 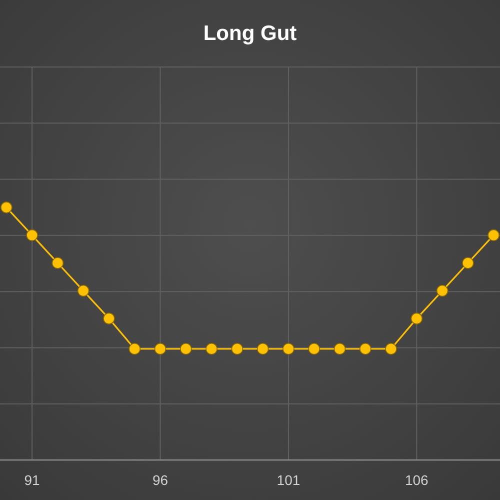 What do you see at coordinates (288, 480) in the screenshot?
I see `x-tick-label: 101` at bounding box center [288, 480].